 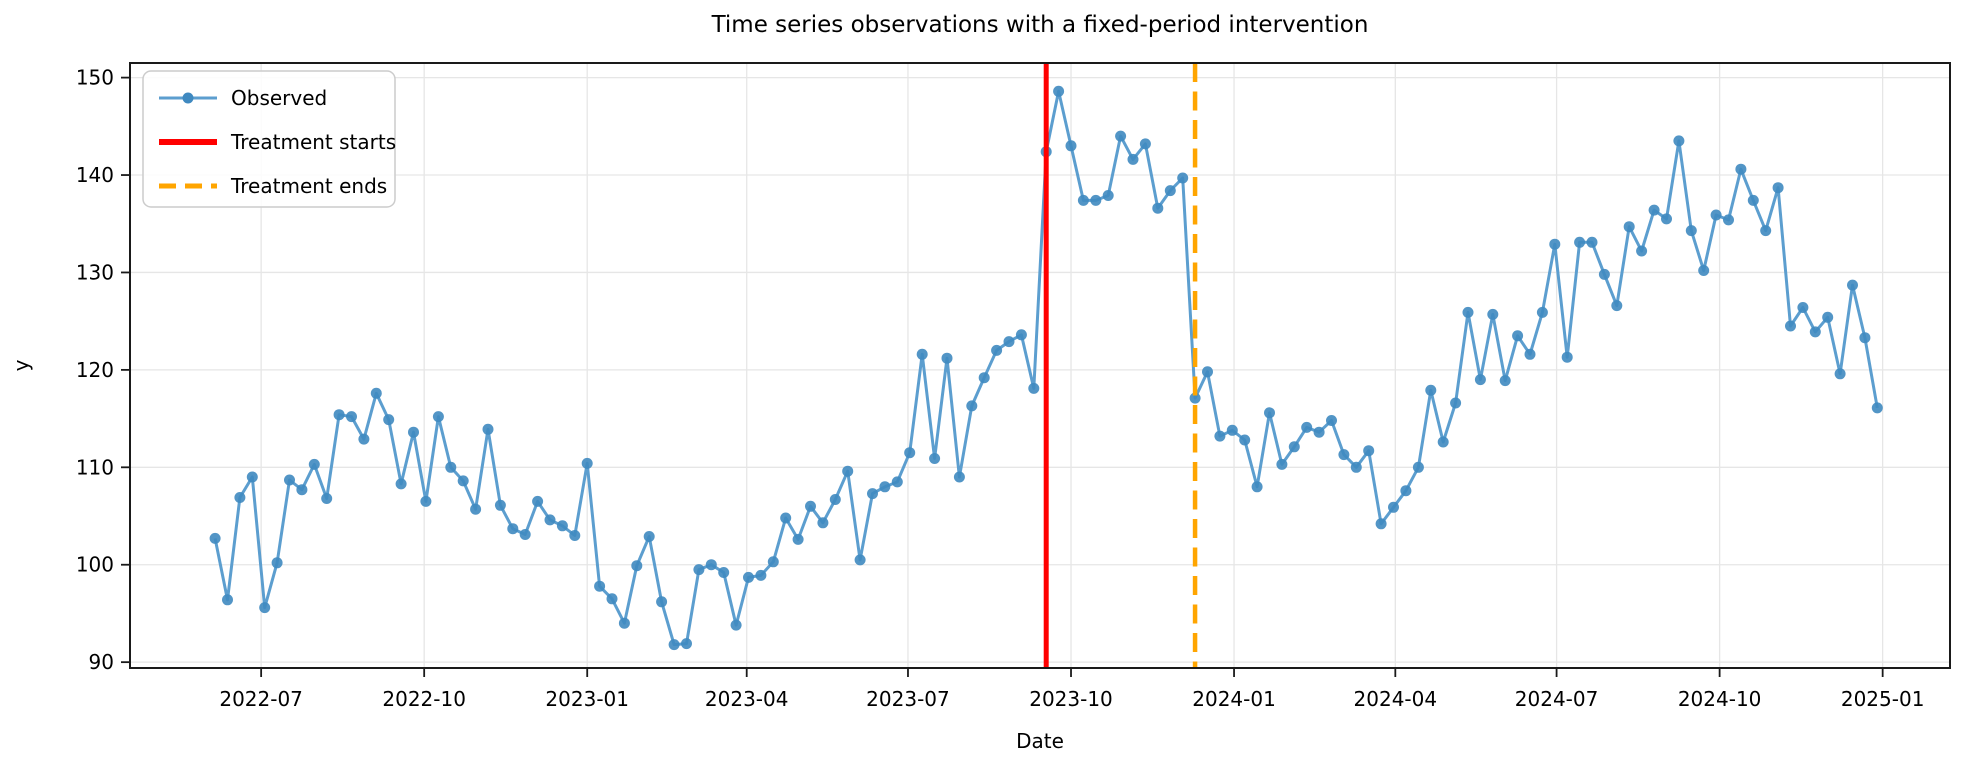 I want to click on x-tick-label: 2022-10, so click(x=424, y=699).